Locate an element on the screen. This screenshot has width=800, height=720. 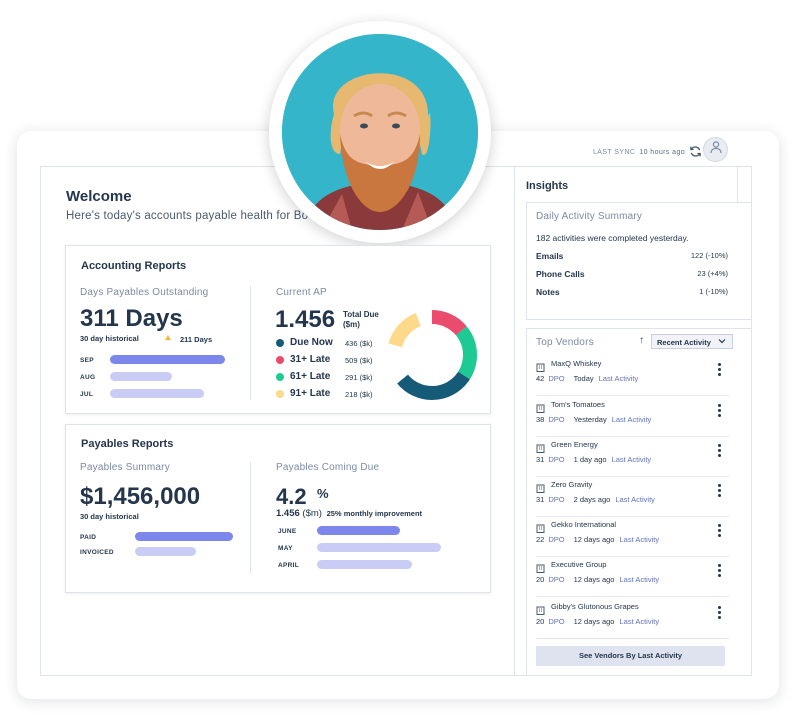
trend-up-icon is located at coordinates (168, 337).